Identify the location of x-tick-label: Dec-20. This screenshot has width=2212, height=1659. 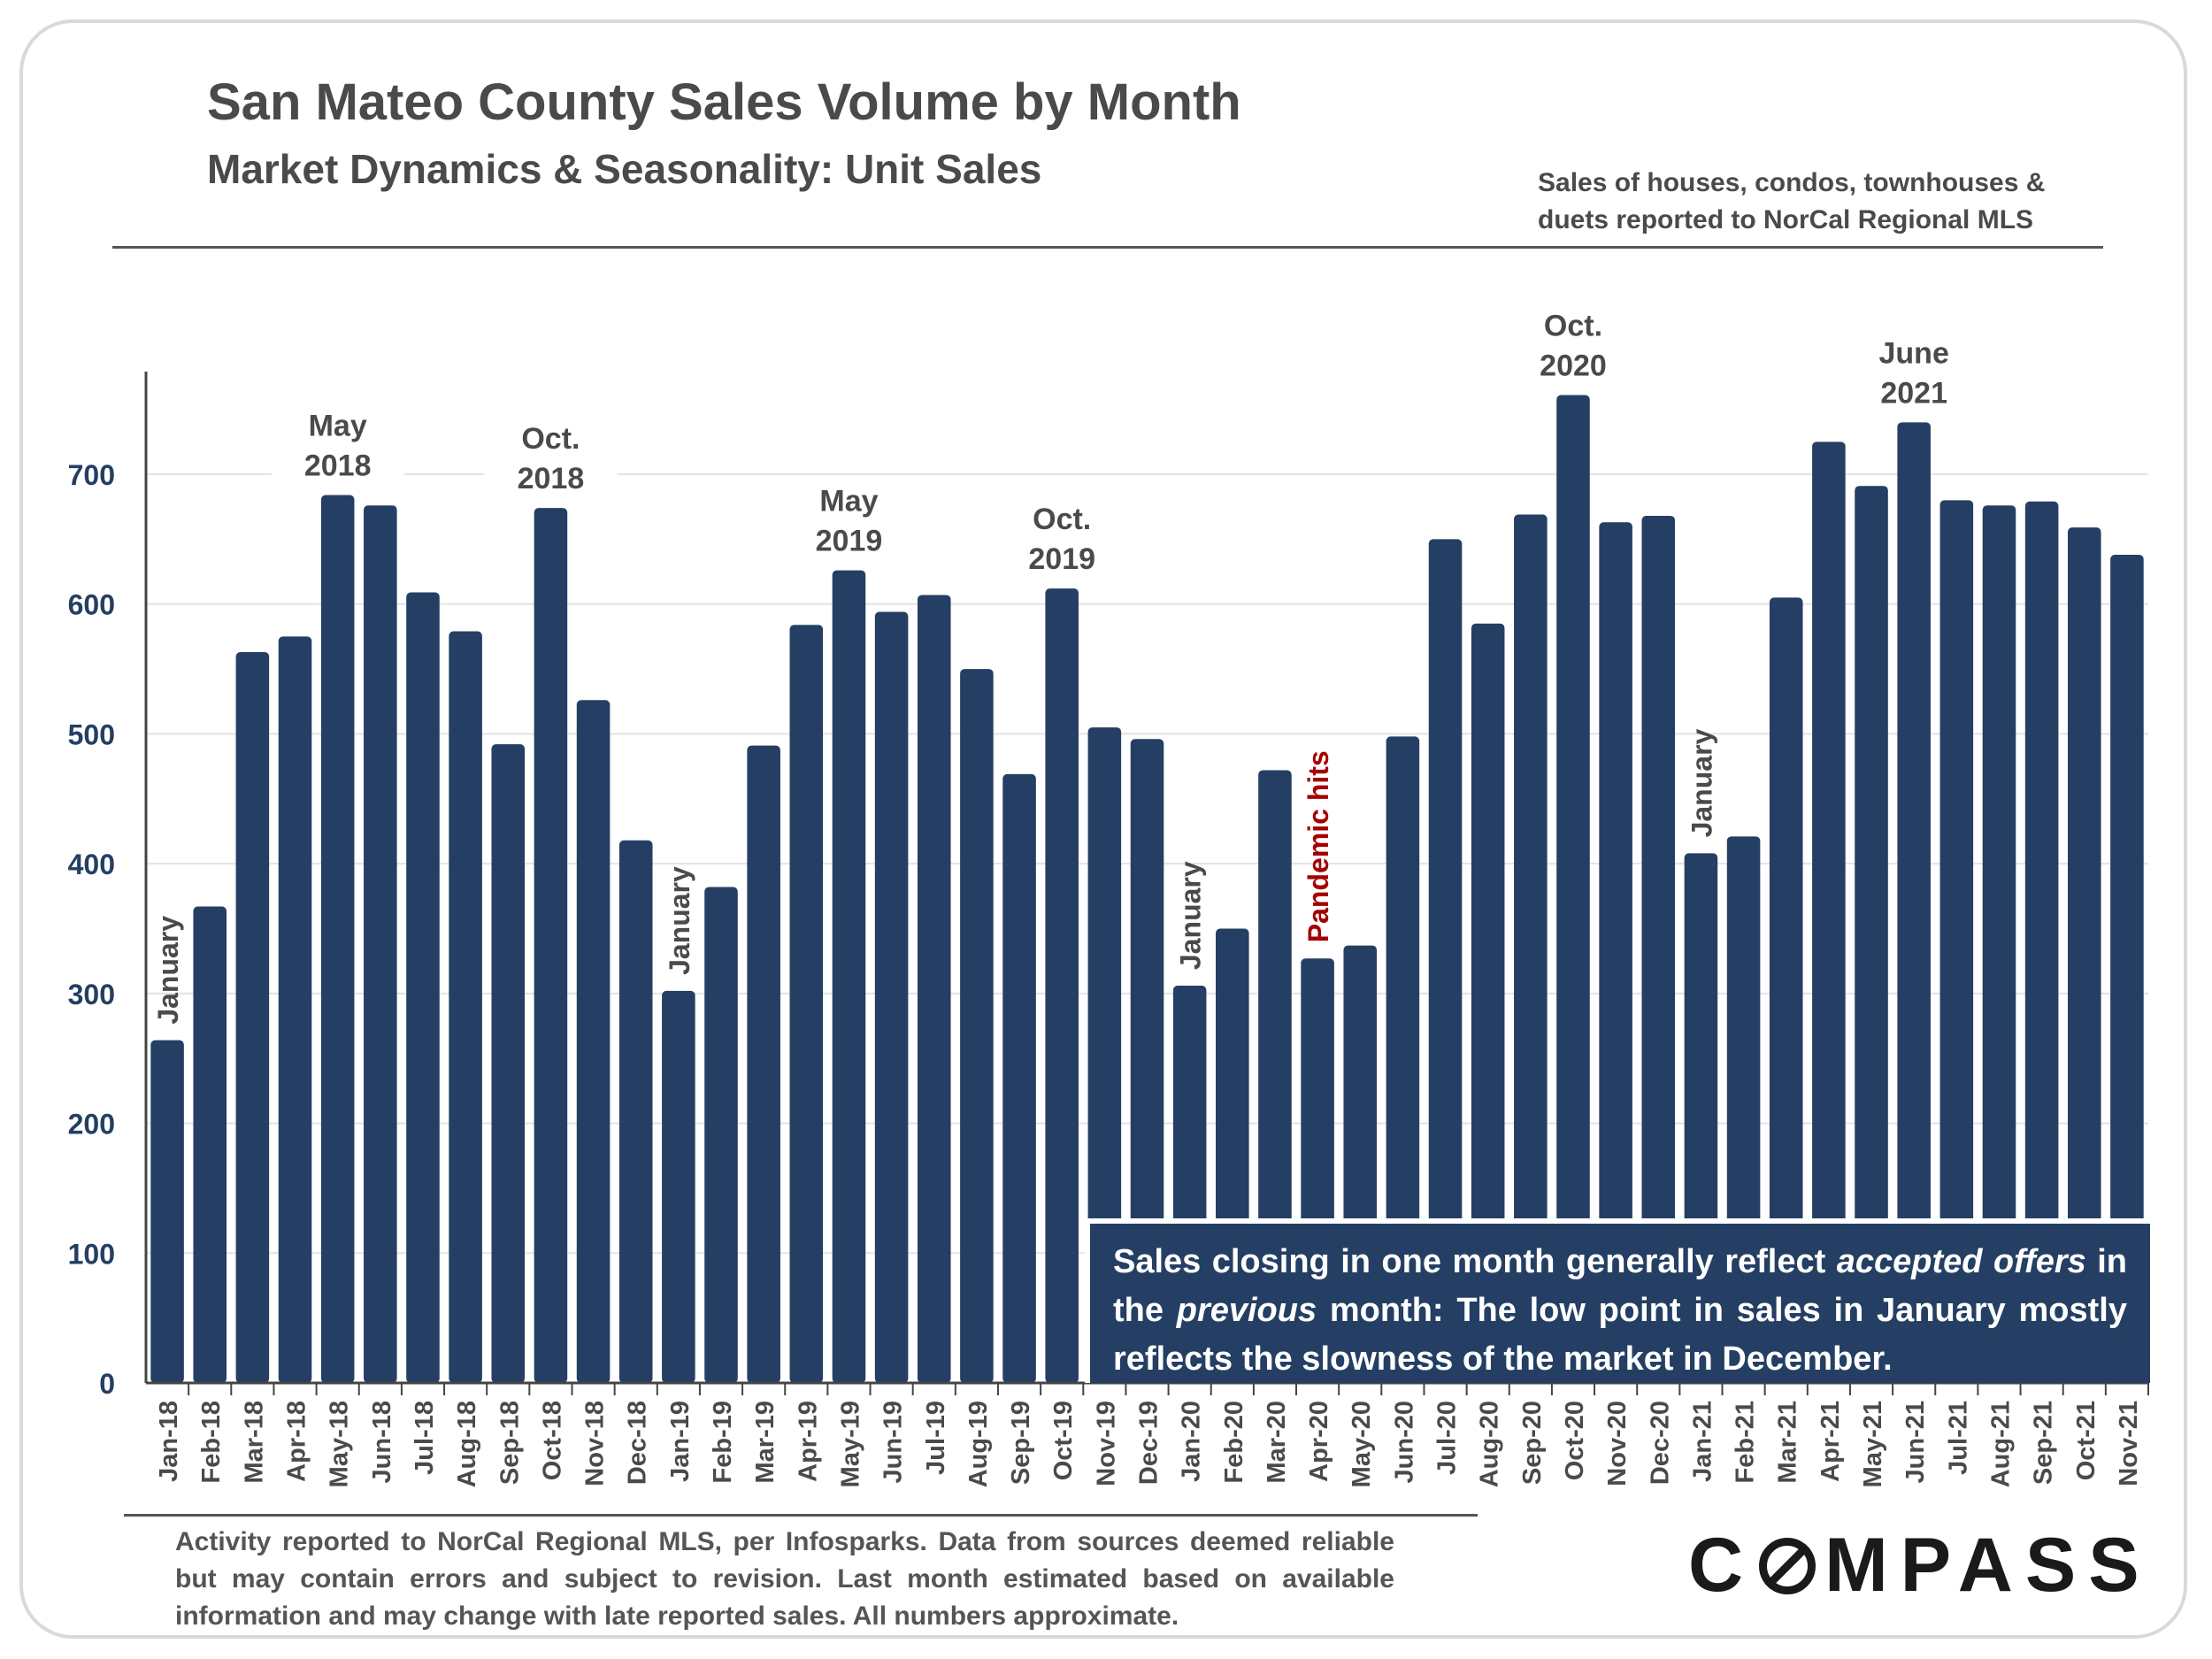
(1660, 1443).